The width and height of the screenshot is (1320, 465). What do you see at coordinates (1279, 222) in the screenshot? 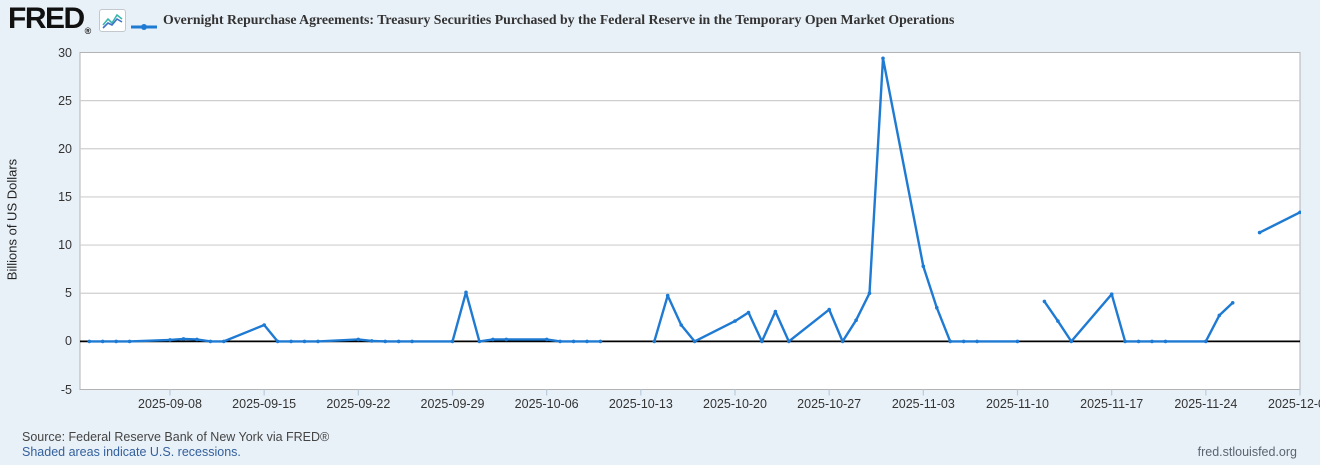
I see `series-line-segment` at bounding box center [1279, 222].